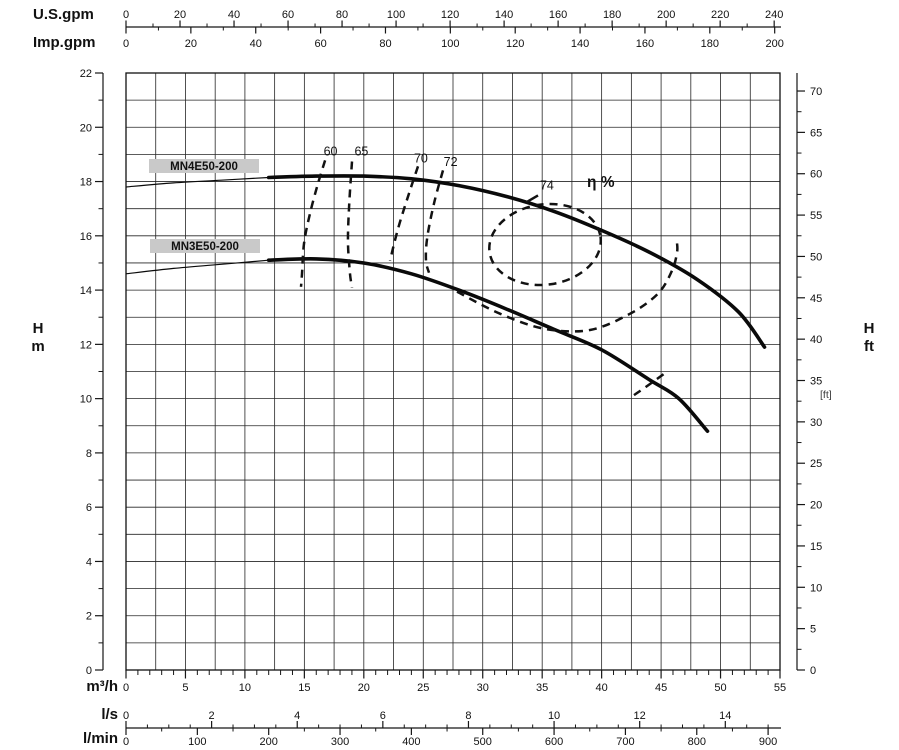  What do you see at coordinates (269, 742) in the screenshot?
I see `tick-label-l_min: 200` at bounding box center [269, 742].